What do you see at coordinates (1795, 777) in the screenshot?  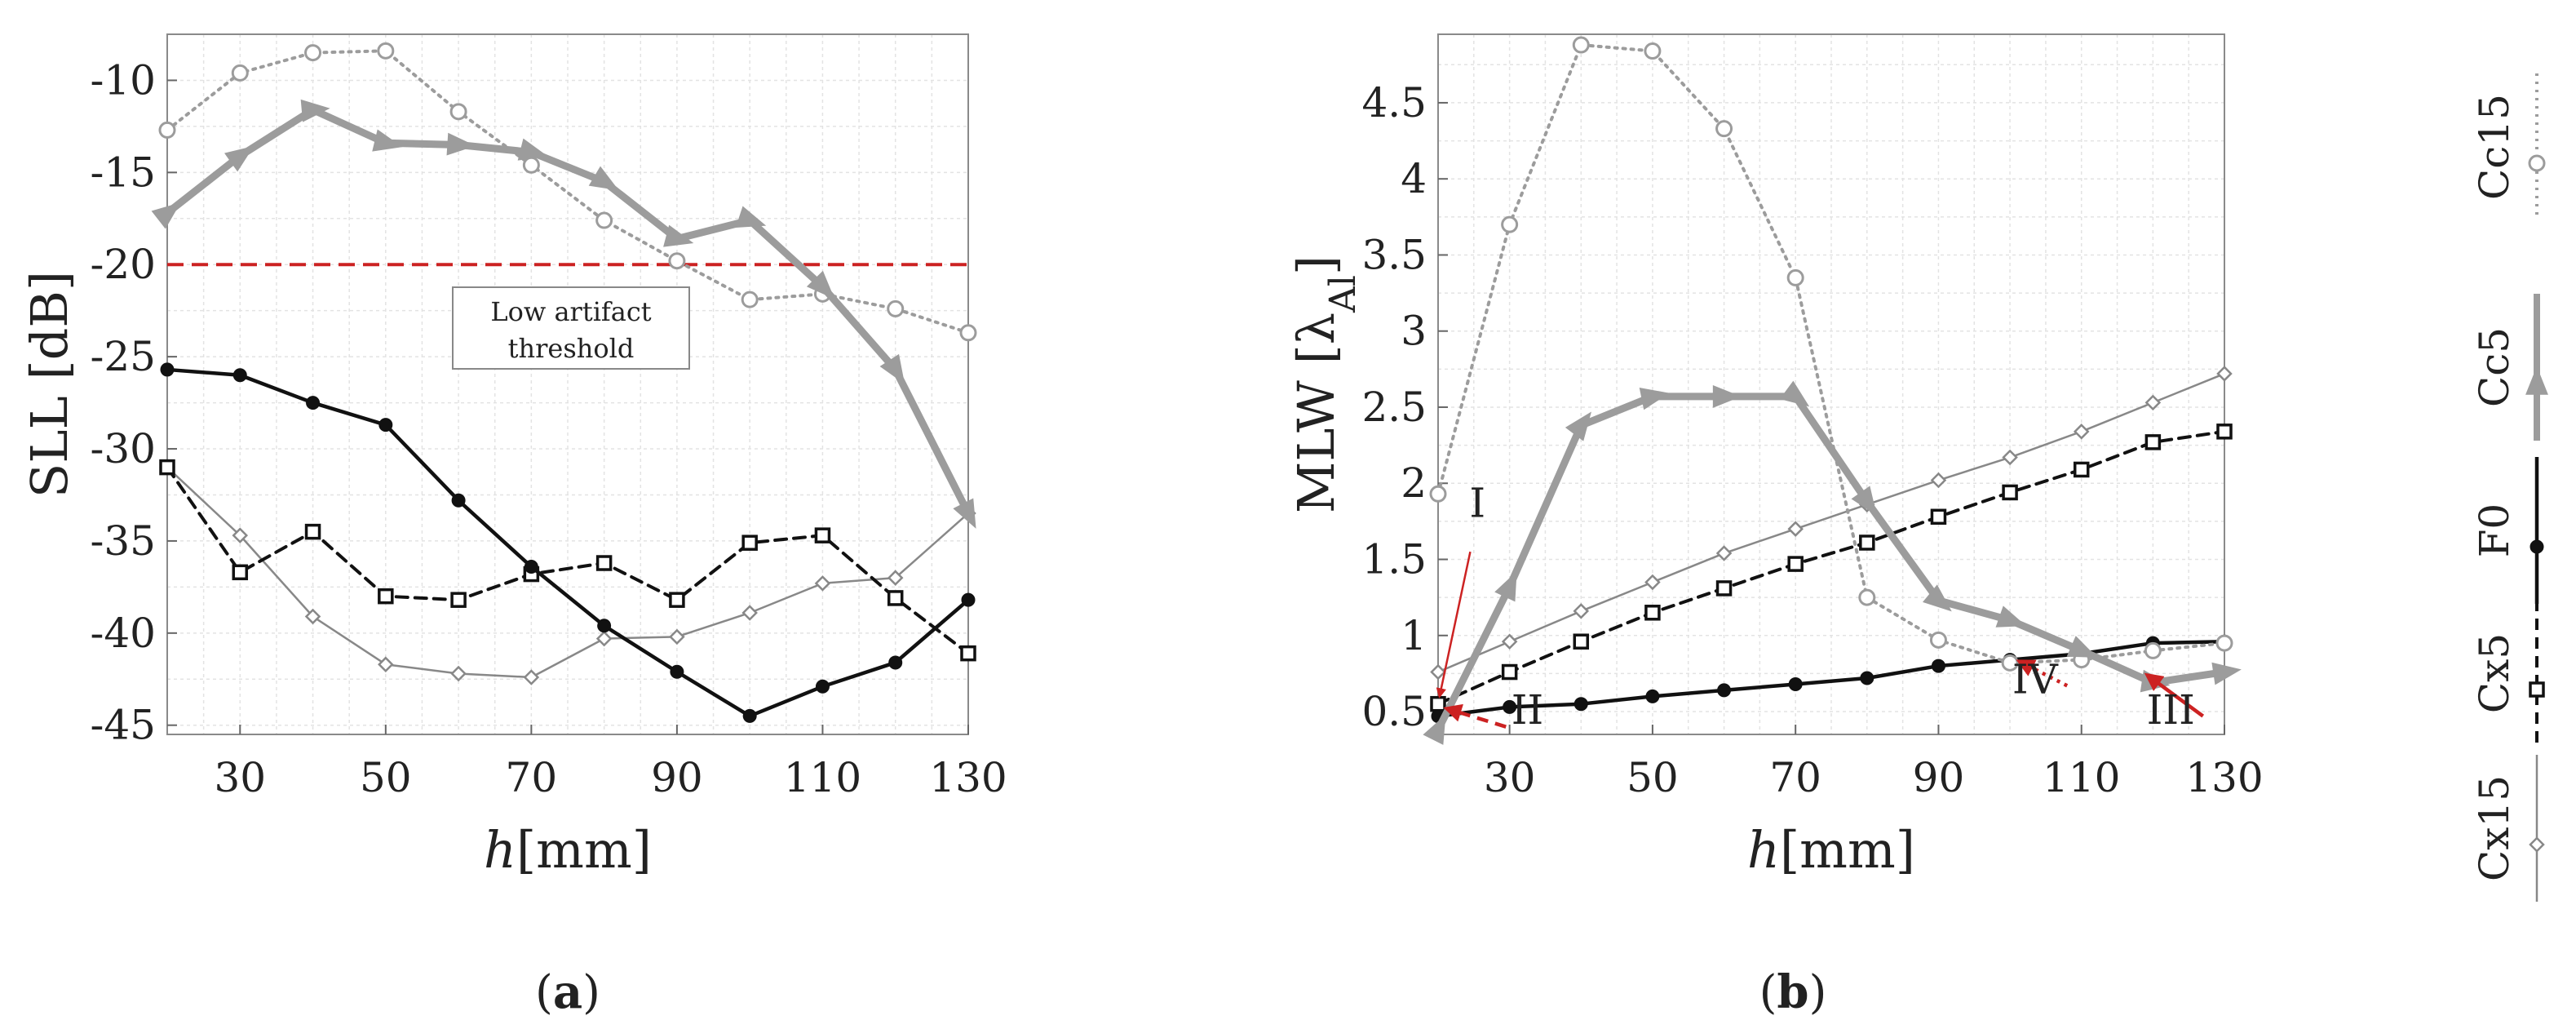 I see `x-tick-label: 70` at bounding box center [1795, 777].